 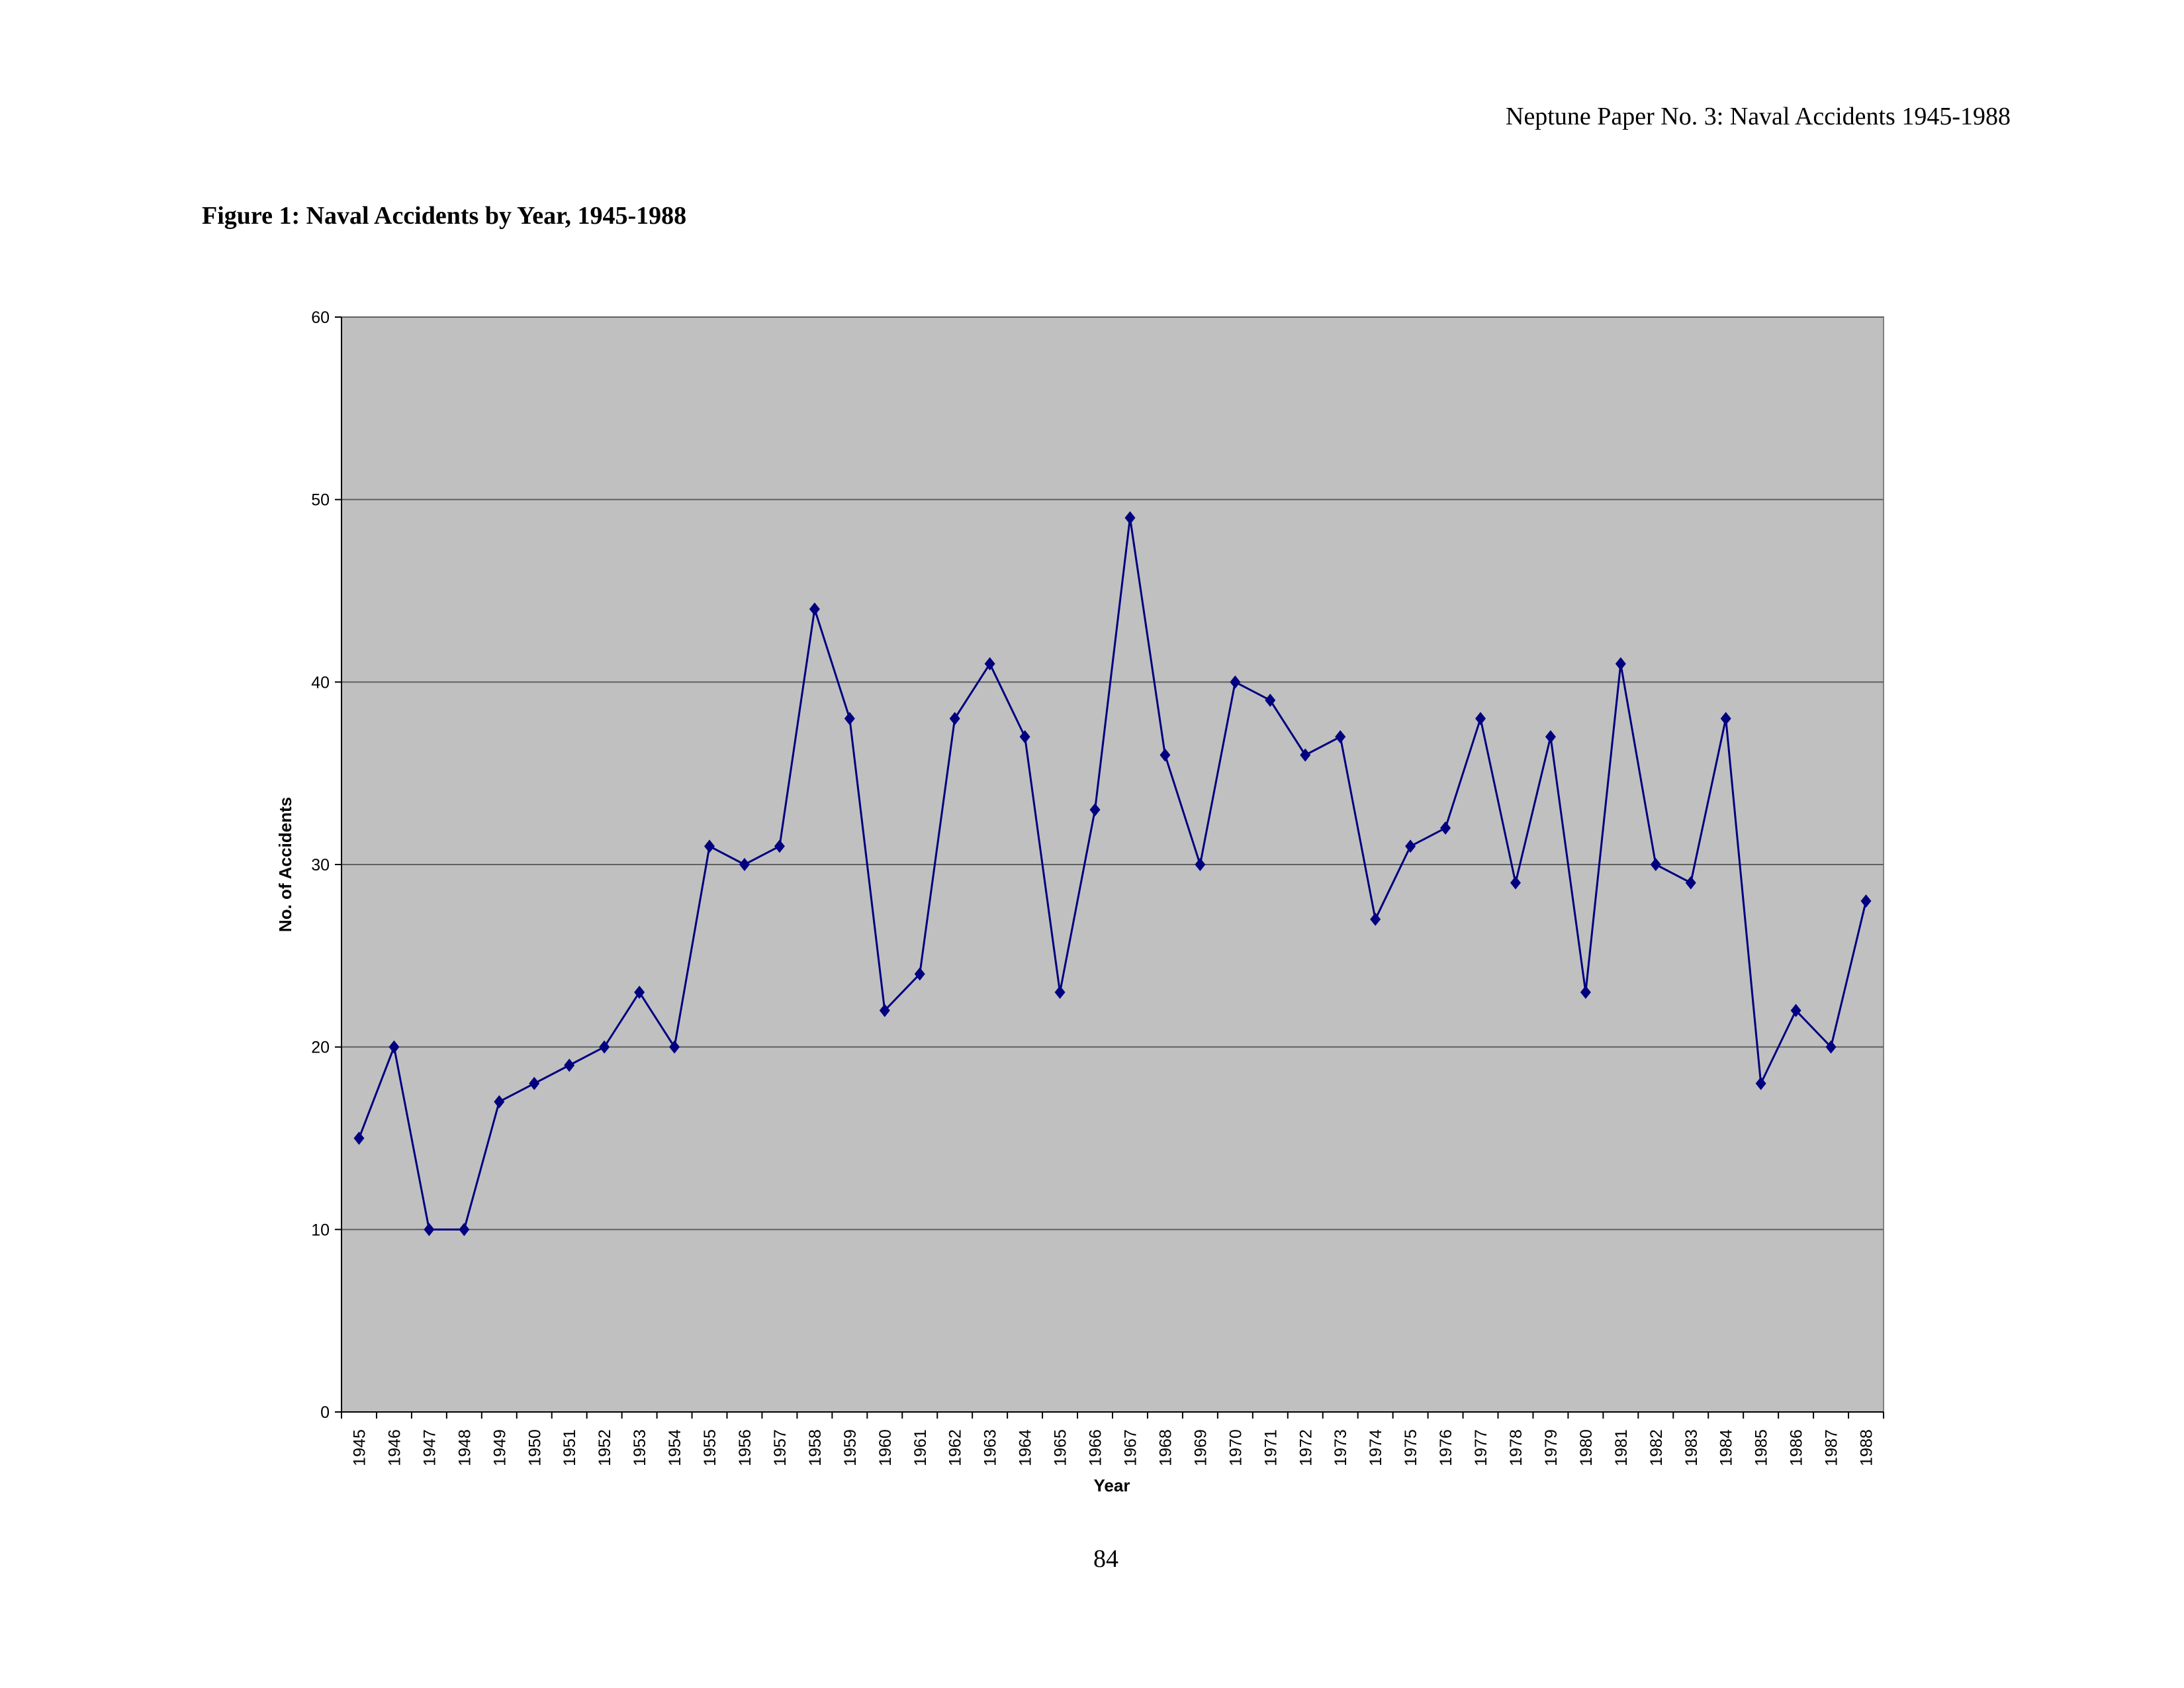 What do you see at coordinates (1867, 1447) in the screenshot?
I see `x-tick-label: 1988` at bounding box center [1867, 1447].